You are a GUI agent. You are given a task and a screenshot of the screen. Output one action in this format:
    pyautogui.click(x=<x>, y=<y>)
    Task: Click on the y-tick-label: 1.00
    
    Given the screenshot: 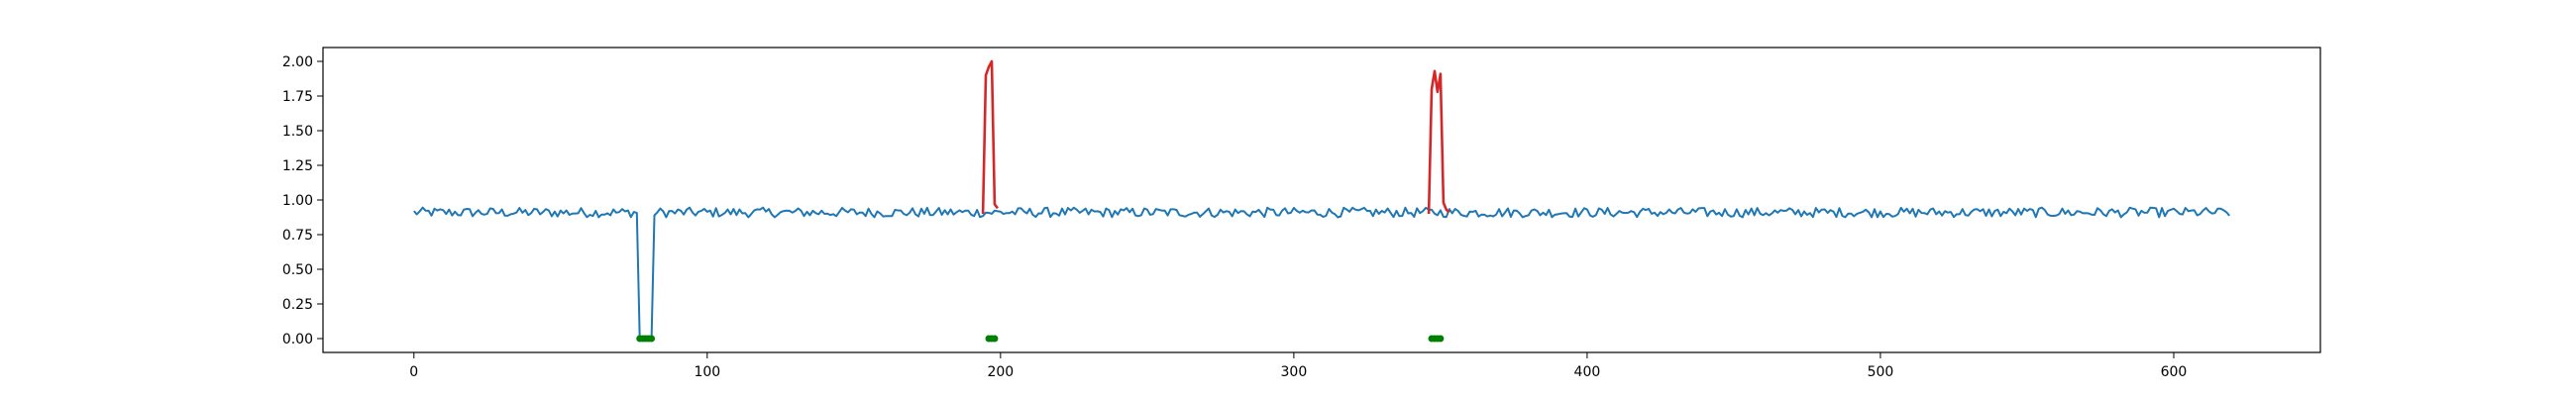 What is the action you would take?
    pyautogui.click(x=297, y=201)
    